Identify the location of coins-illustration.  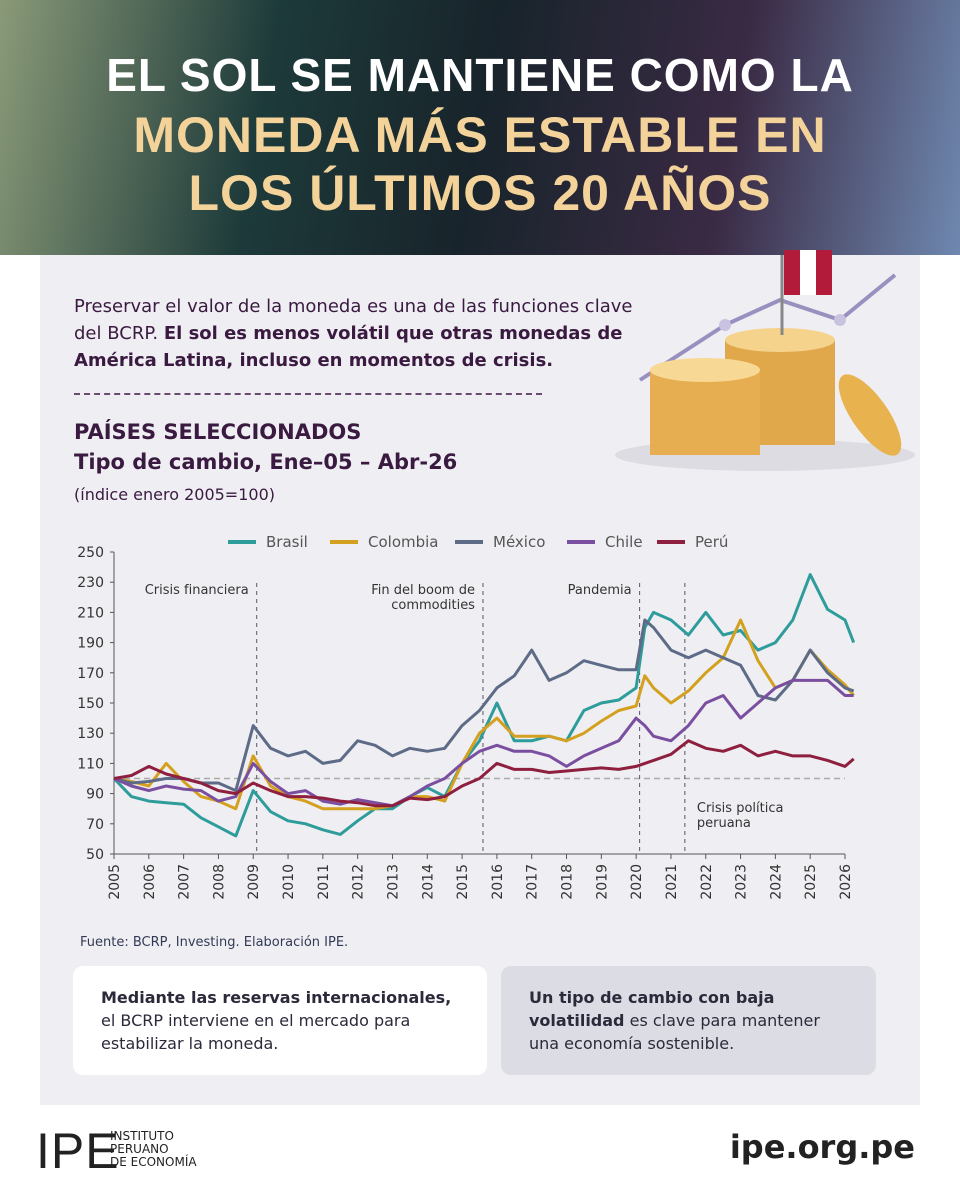
(765, 360).